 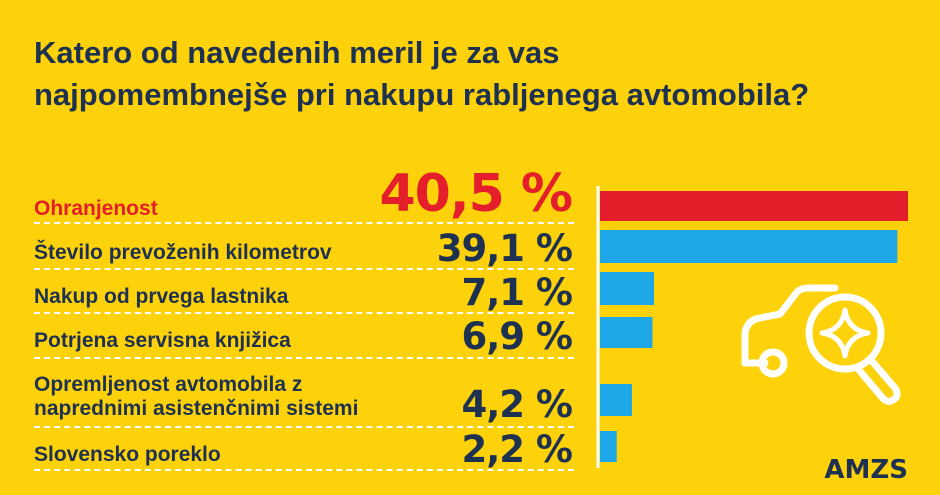 What do you see at coordinates (504, 248) in the screenshot?
I see `data-label-1: 39,1 %` at bounding box center [504, 248].